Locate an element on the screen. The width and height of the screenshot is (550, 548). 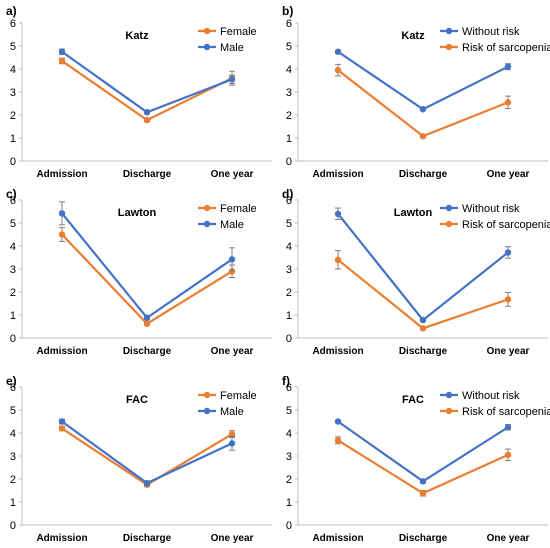
panel-label: d) is located at coordinates (287, 194).